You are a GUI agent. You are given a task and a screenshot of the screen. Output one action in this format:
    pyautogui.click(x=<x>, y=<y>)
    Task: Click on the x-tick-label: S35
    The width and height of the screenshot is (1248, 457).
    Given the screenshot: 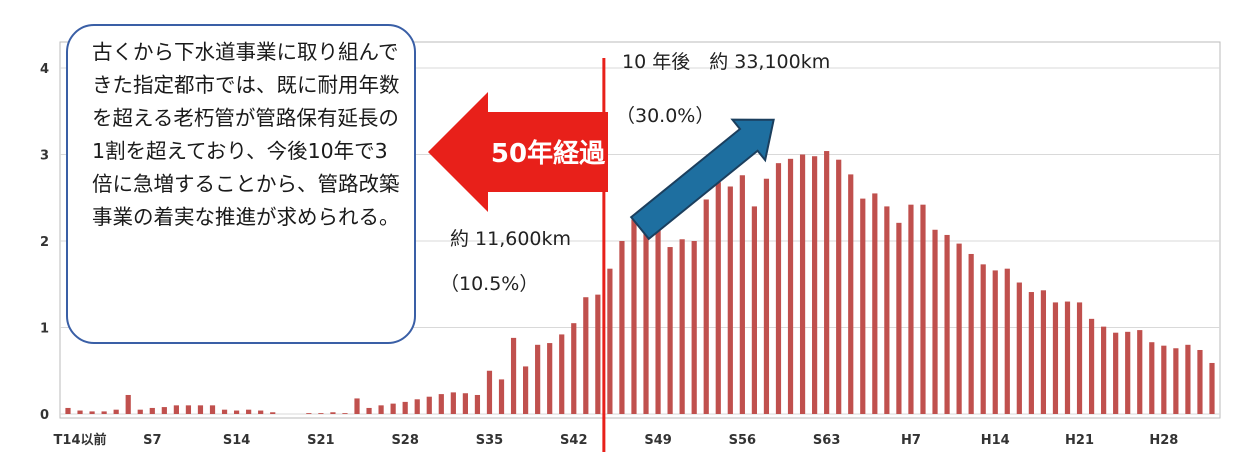 What is the action you would take?
    pyautogui.click(x=489, y=440)
    